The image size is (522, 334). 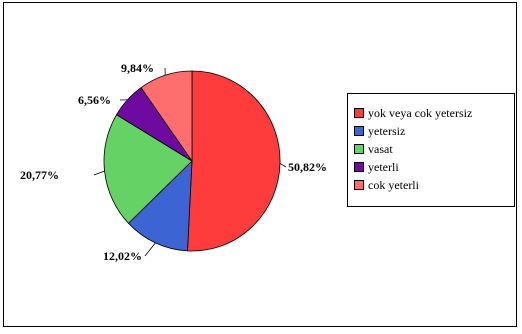 I want to click on slice-percent-label: 50,82%, so click(x=307, y=167).